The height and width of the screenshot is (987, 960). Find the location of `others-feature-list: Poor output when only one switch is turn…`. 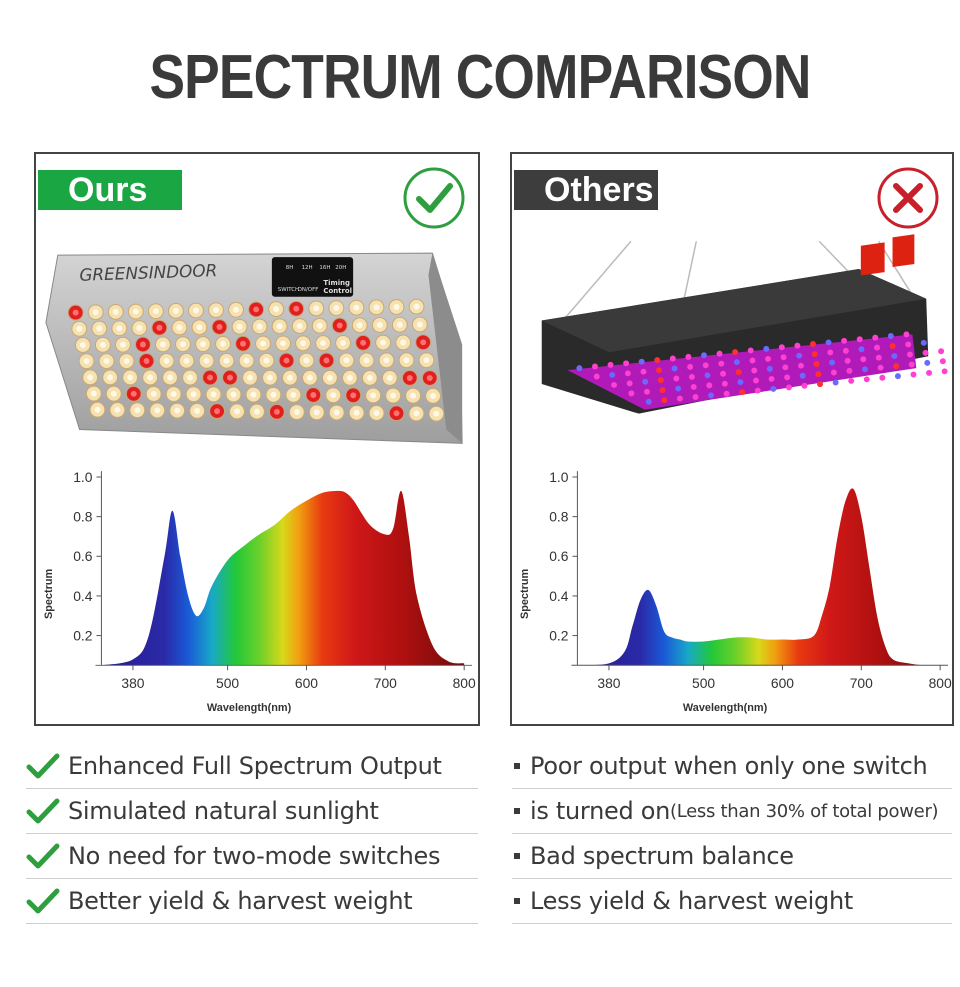

others-feature-list: Poor output when only one switch is turn… is located at coordinates (732, 834).